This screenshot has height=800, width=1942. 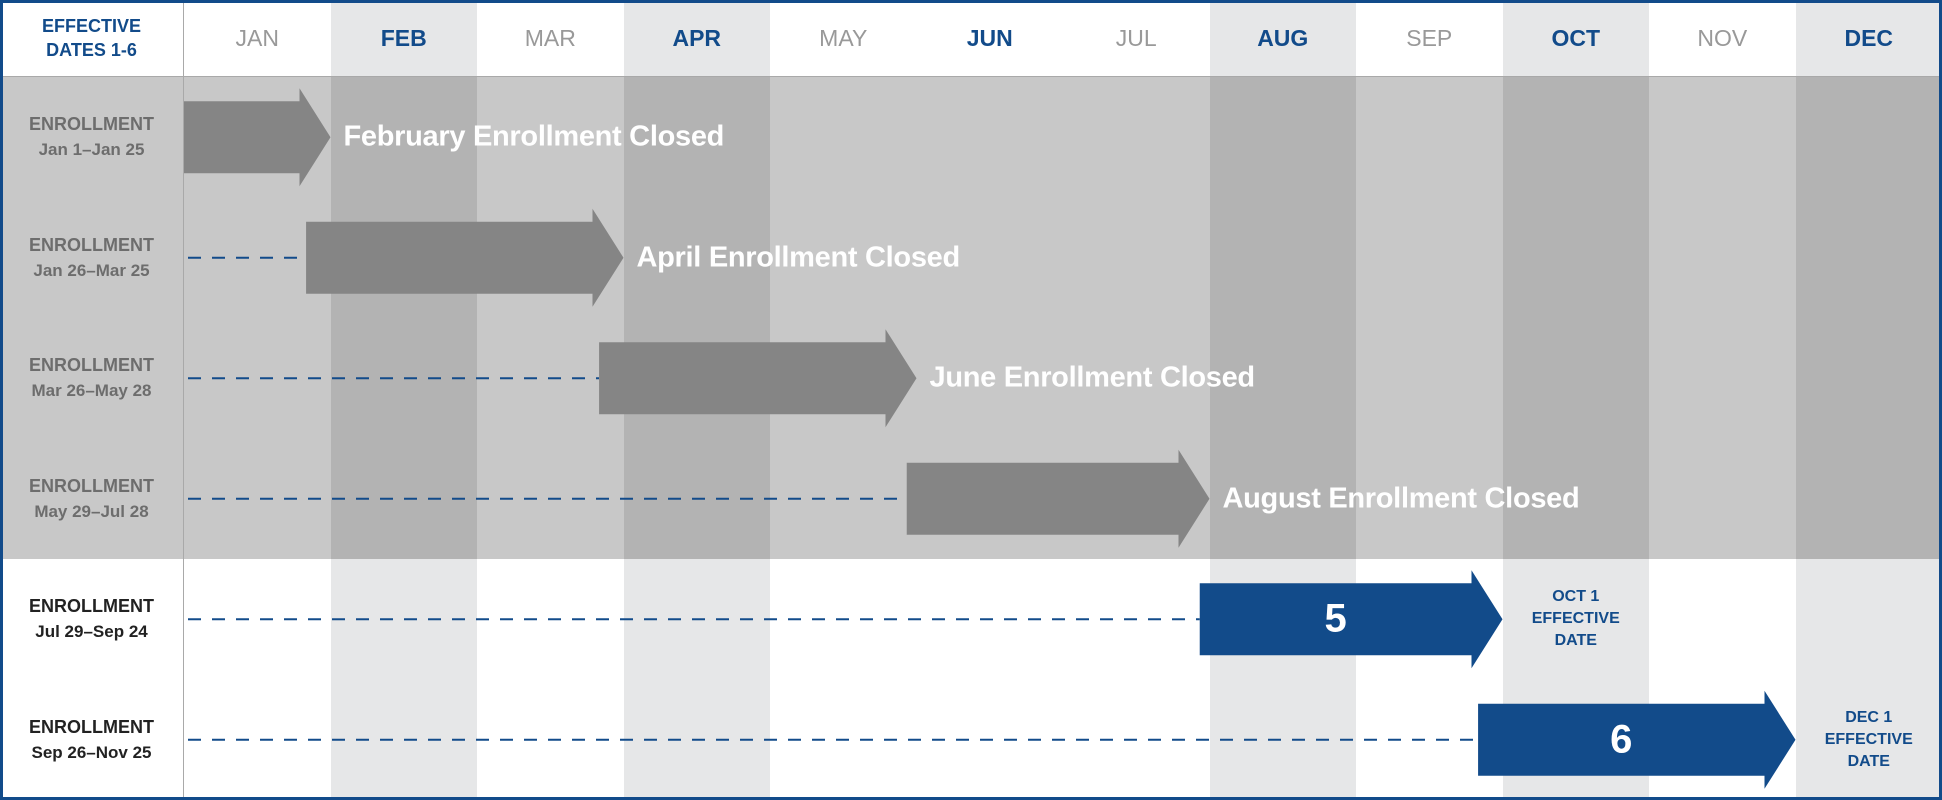 I want to click on row-label: ENROLLMENT May 29–Jul 28, so click(x=92, y=499).